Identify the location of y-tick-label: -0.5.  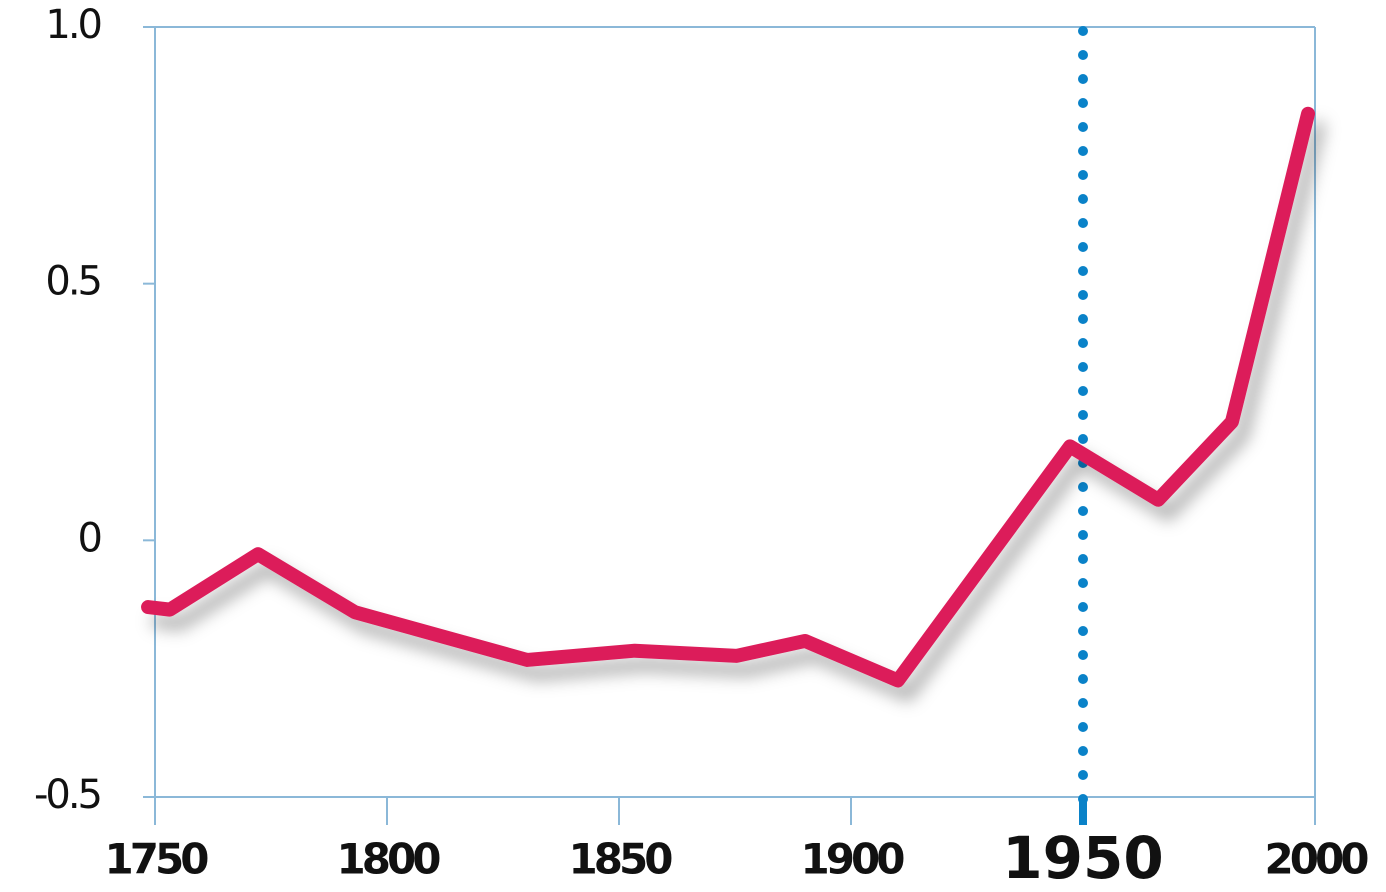
(67, 795).